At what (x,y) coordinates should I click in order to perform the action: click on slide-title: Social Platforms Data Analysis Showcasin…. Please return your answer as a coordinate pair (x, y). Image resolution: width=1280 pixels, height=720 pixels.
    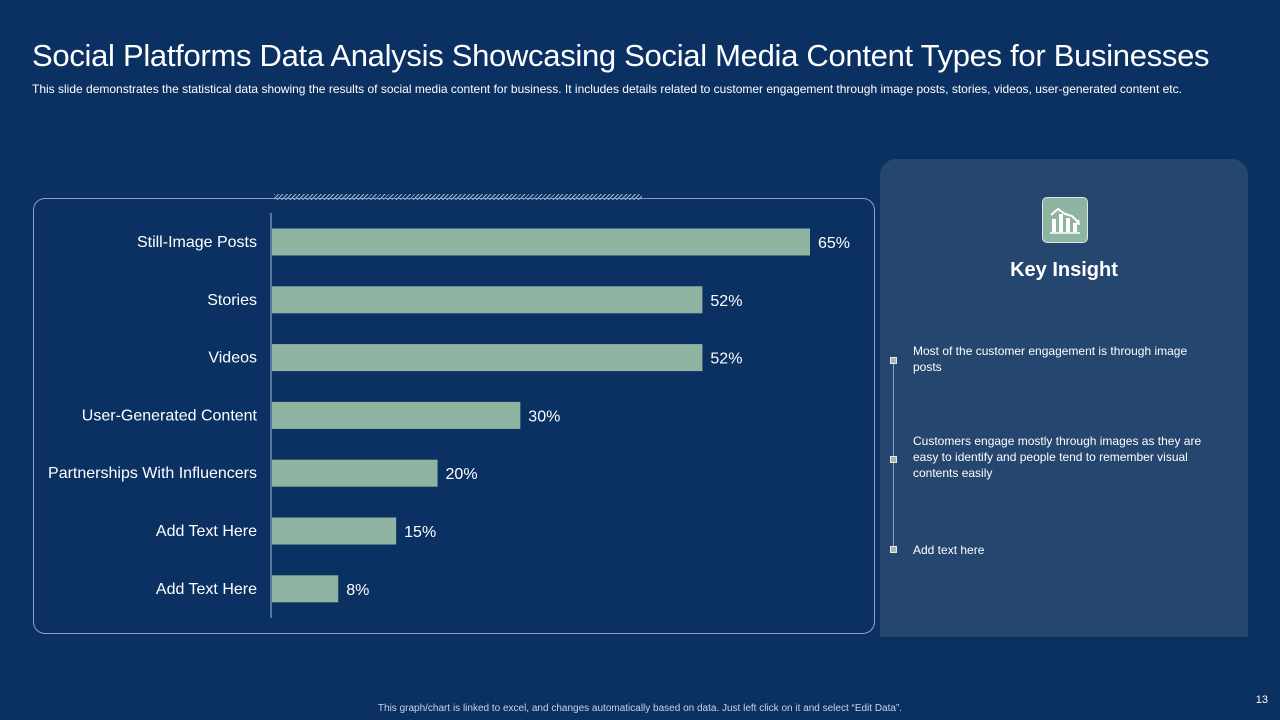
    Looking at the image, I should click on (621, 55).